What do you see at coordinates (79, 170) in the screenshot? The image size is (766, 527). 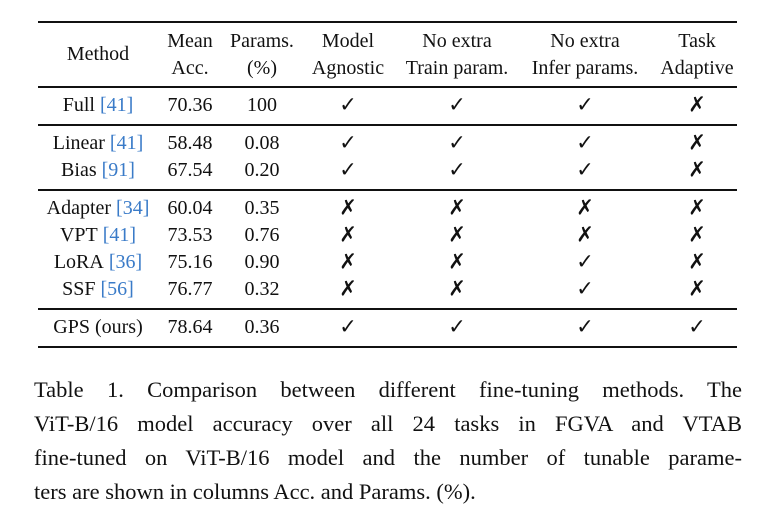 I see `method-name: Bias` at bounding box center [79, 170].